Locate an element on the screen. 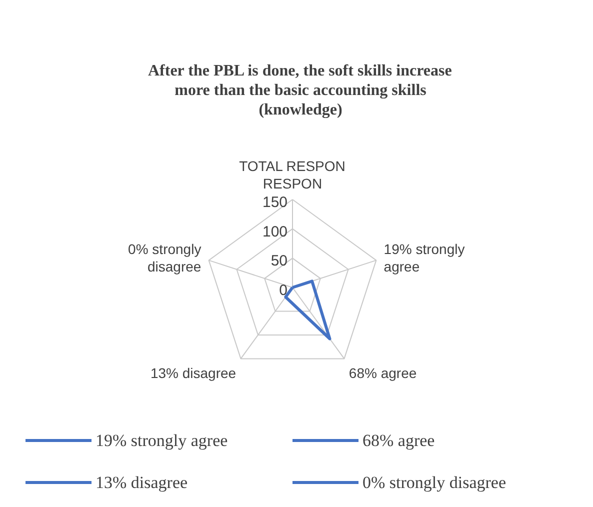 Image resolution: width=593 pixels, height=507 pixels. text: 0% strongly disagree is located at coordinates (434, 482).